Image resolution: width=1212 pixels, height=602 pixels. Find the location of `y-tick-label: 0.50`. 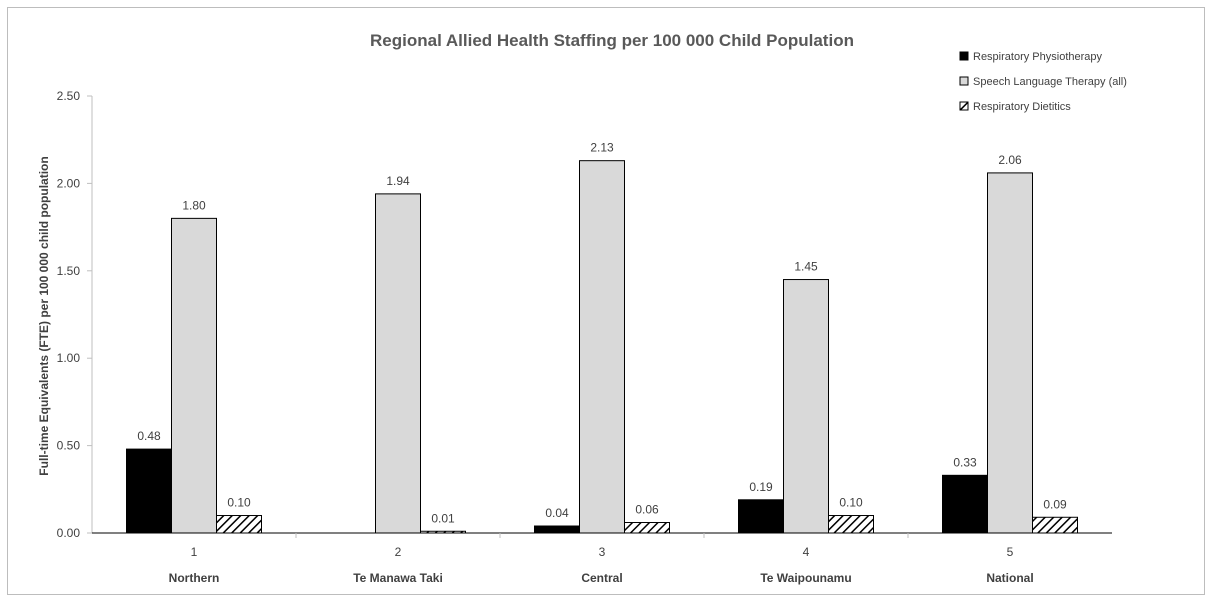

y-tick-label: 0.50 is located at coordinates (69, 446).